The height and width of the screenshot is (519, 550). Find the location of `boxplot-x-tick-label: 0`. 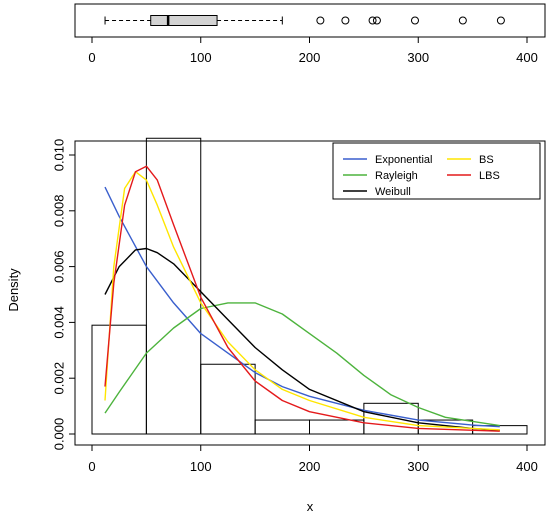

boxplot-x-tick-label: 0 is located at coordinates (91, 57).